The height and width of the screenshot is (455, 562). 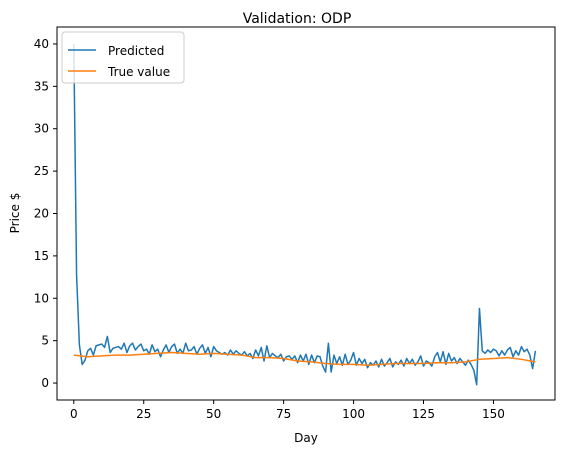 I want to click on y-tick-label: 35, so click(x=41, y=86).